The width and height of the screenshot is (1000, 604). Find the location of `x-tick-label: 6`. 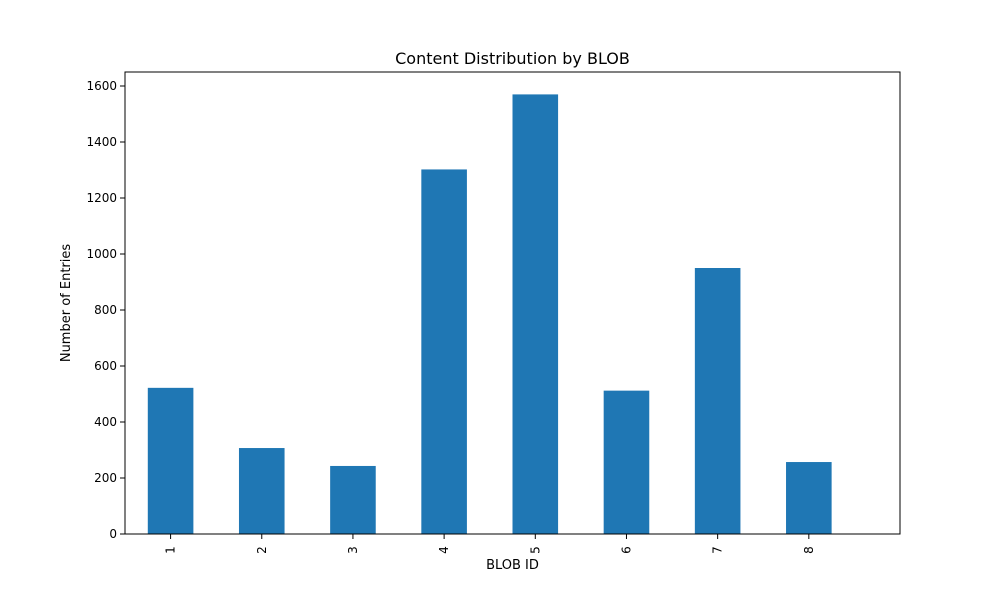

x-tick-label: 6 is located at coordinates (626, 550).